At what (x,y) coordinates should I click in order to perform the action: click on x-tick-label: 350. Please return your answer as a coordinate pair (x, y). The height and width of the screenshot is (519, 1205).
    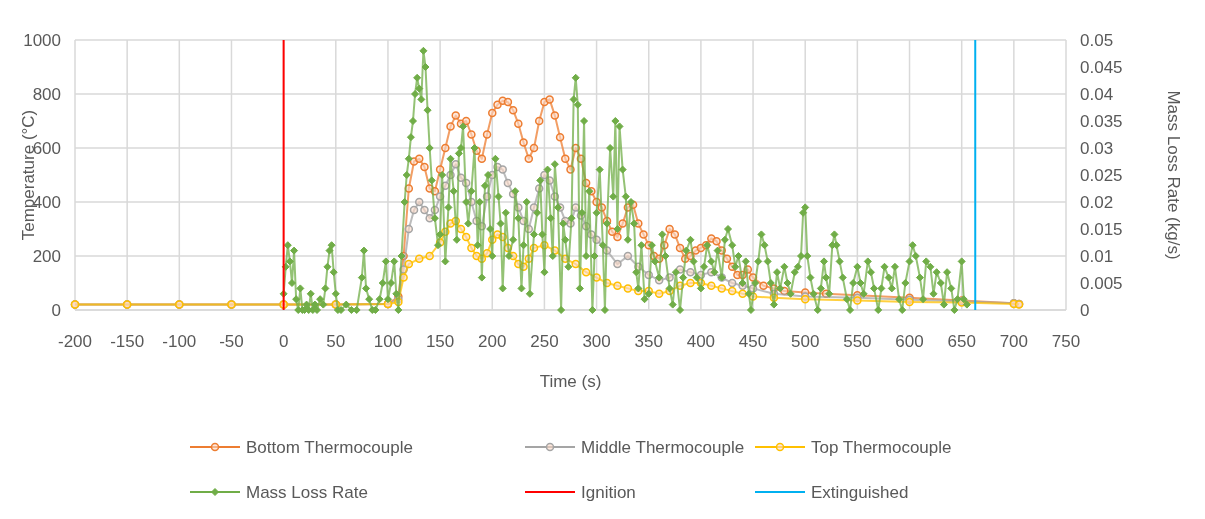
    Looking at the image, I should click on (648, 341).